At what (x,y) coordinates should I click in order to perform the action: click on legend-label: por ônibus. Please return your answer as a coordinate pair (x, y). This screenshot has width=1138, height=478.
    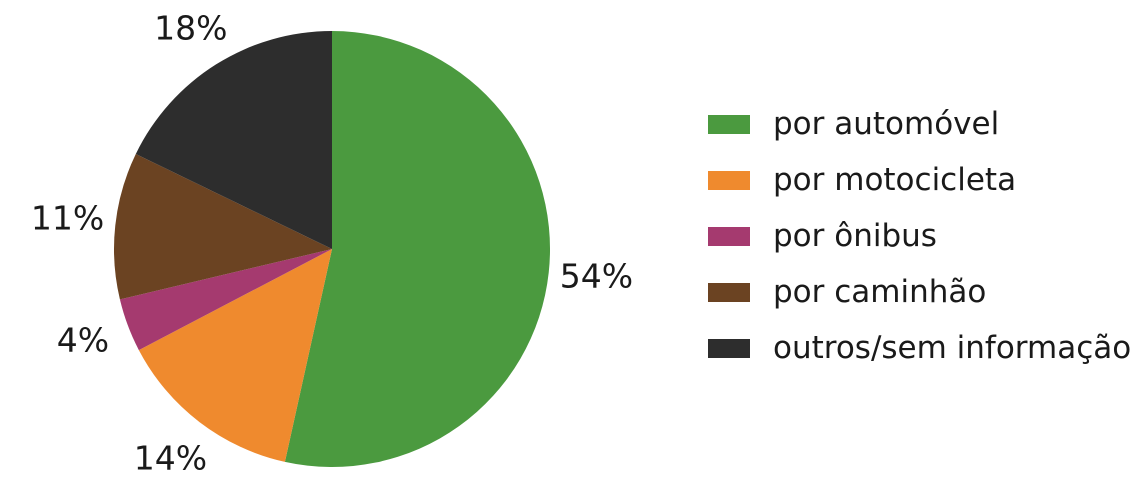
    Looking at the image, I should click on (855, 236).